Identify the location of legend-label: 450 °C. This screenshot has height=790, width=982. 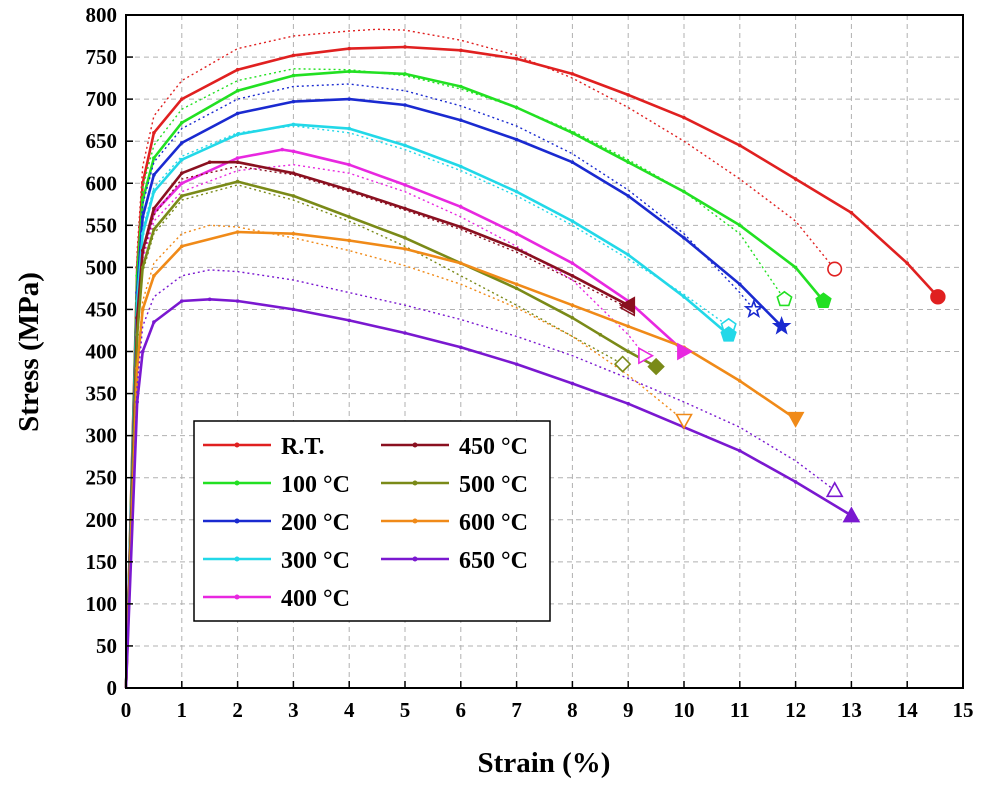
(493, 447).